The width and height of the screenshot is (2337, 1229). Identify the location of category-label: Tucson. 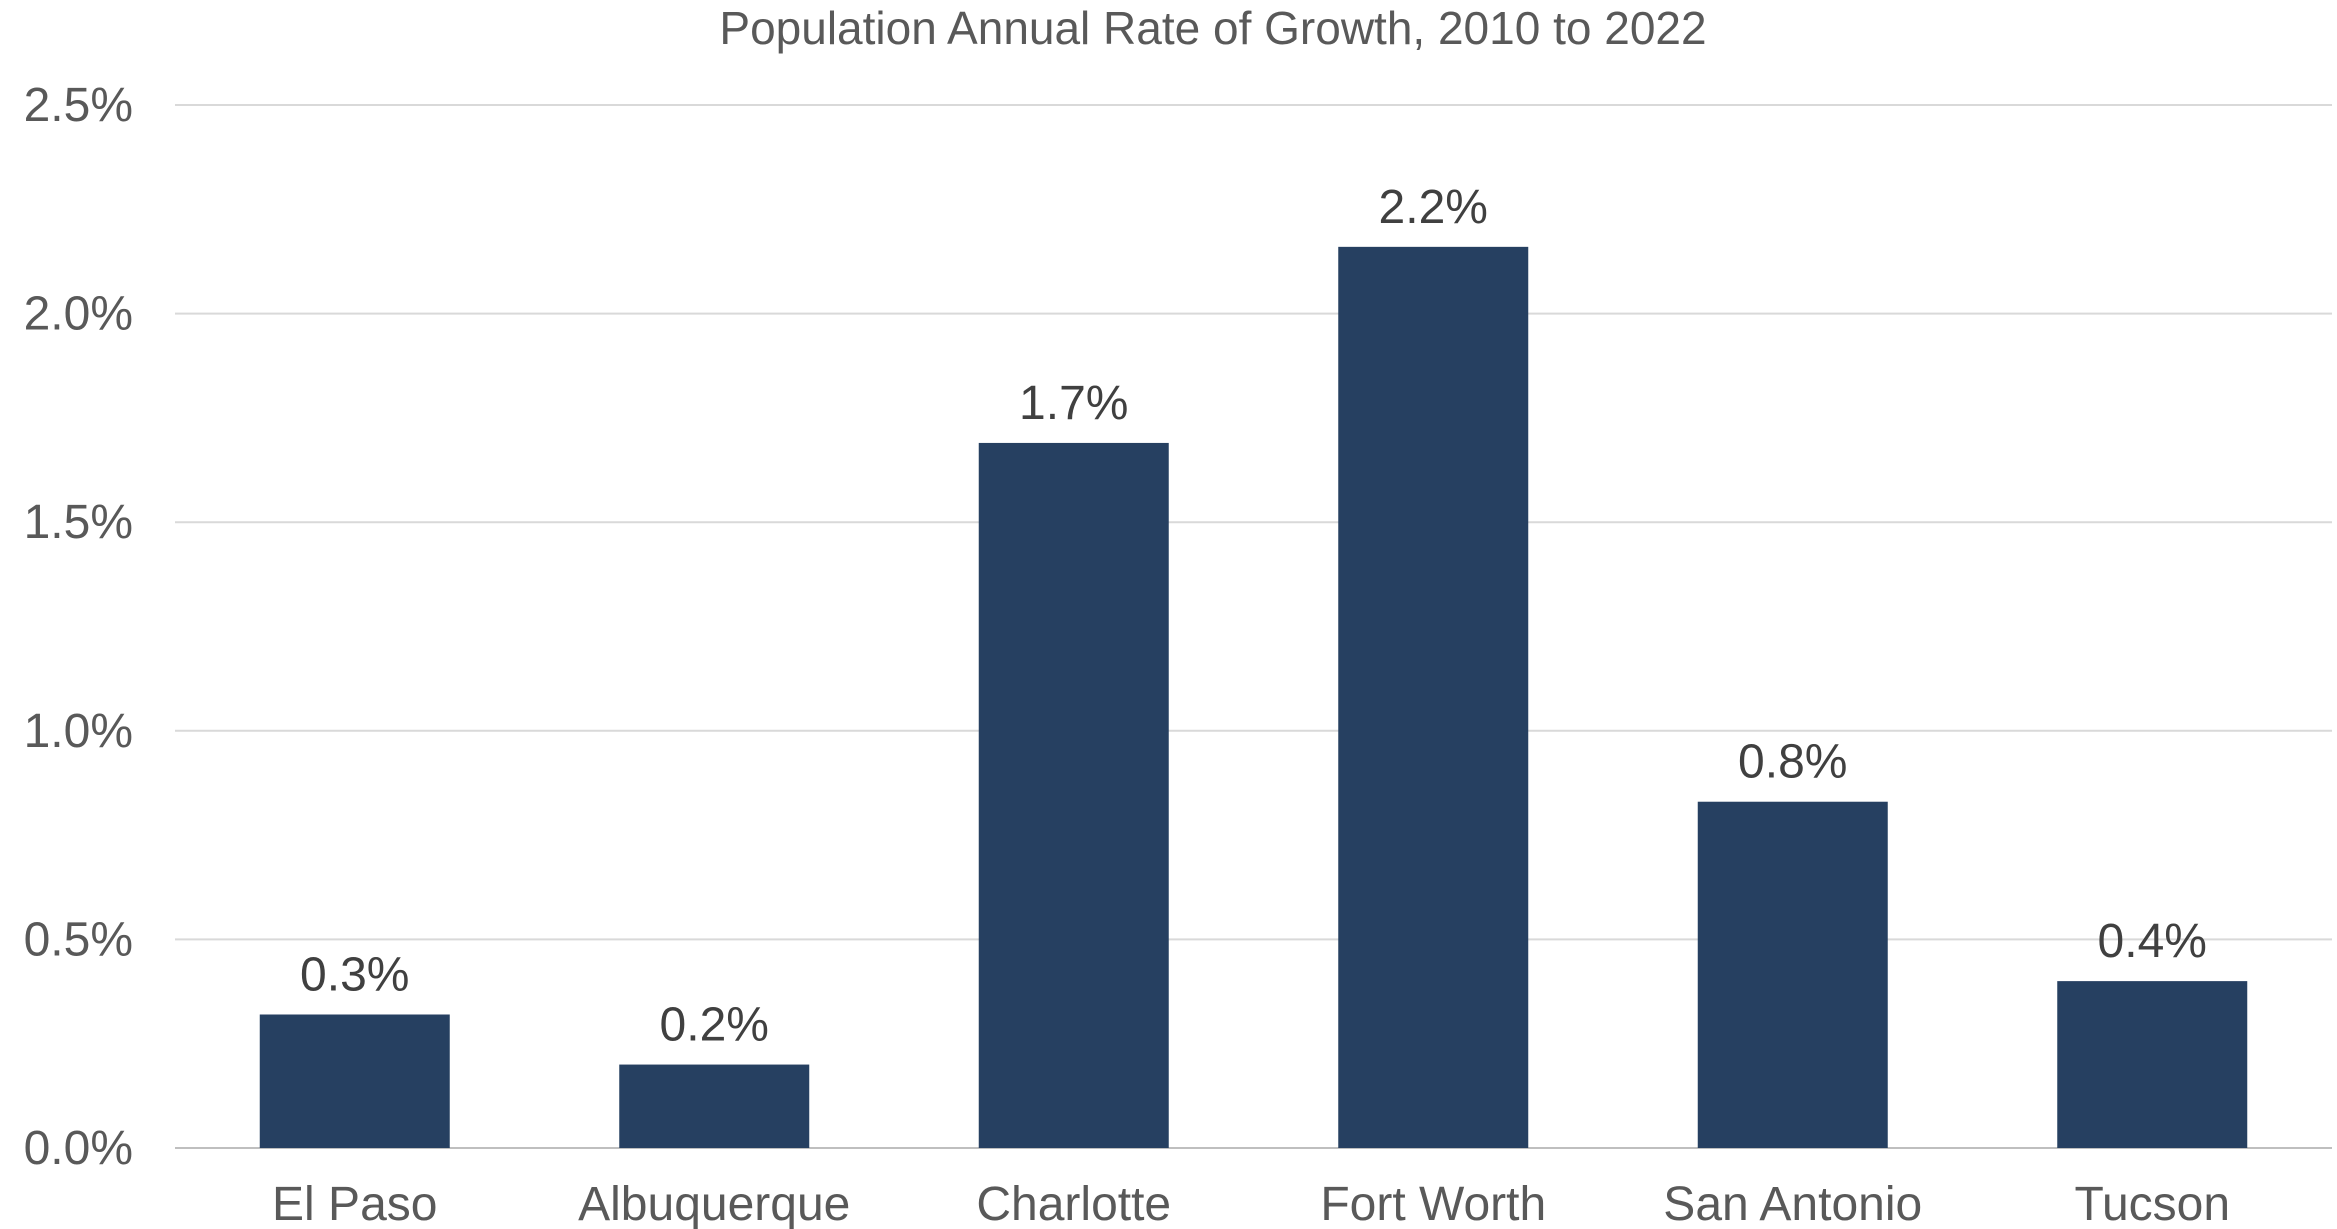
(2152, 1203).